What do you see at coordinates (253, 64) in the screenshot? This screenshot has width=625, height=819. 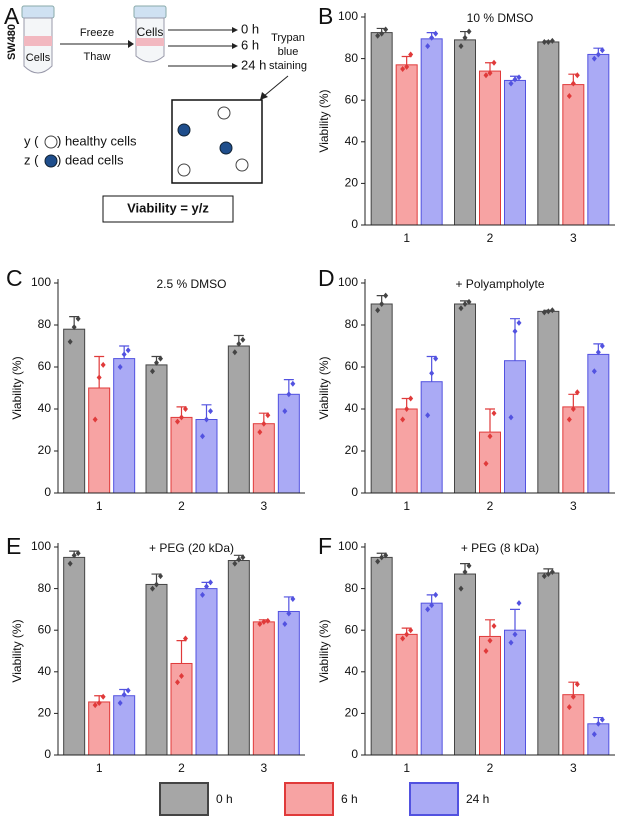 I see `time-label: 24 h` at bounding box center [253, 64].